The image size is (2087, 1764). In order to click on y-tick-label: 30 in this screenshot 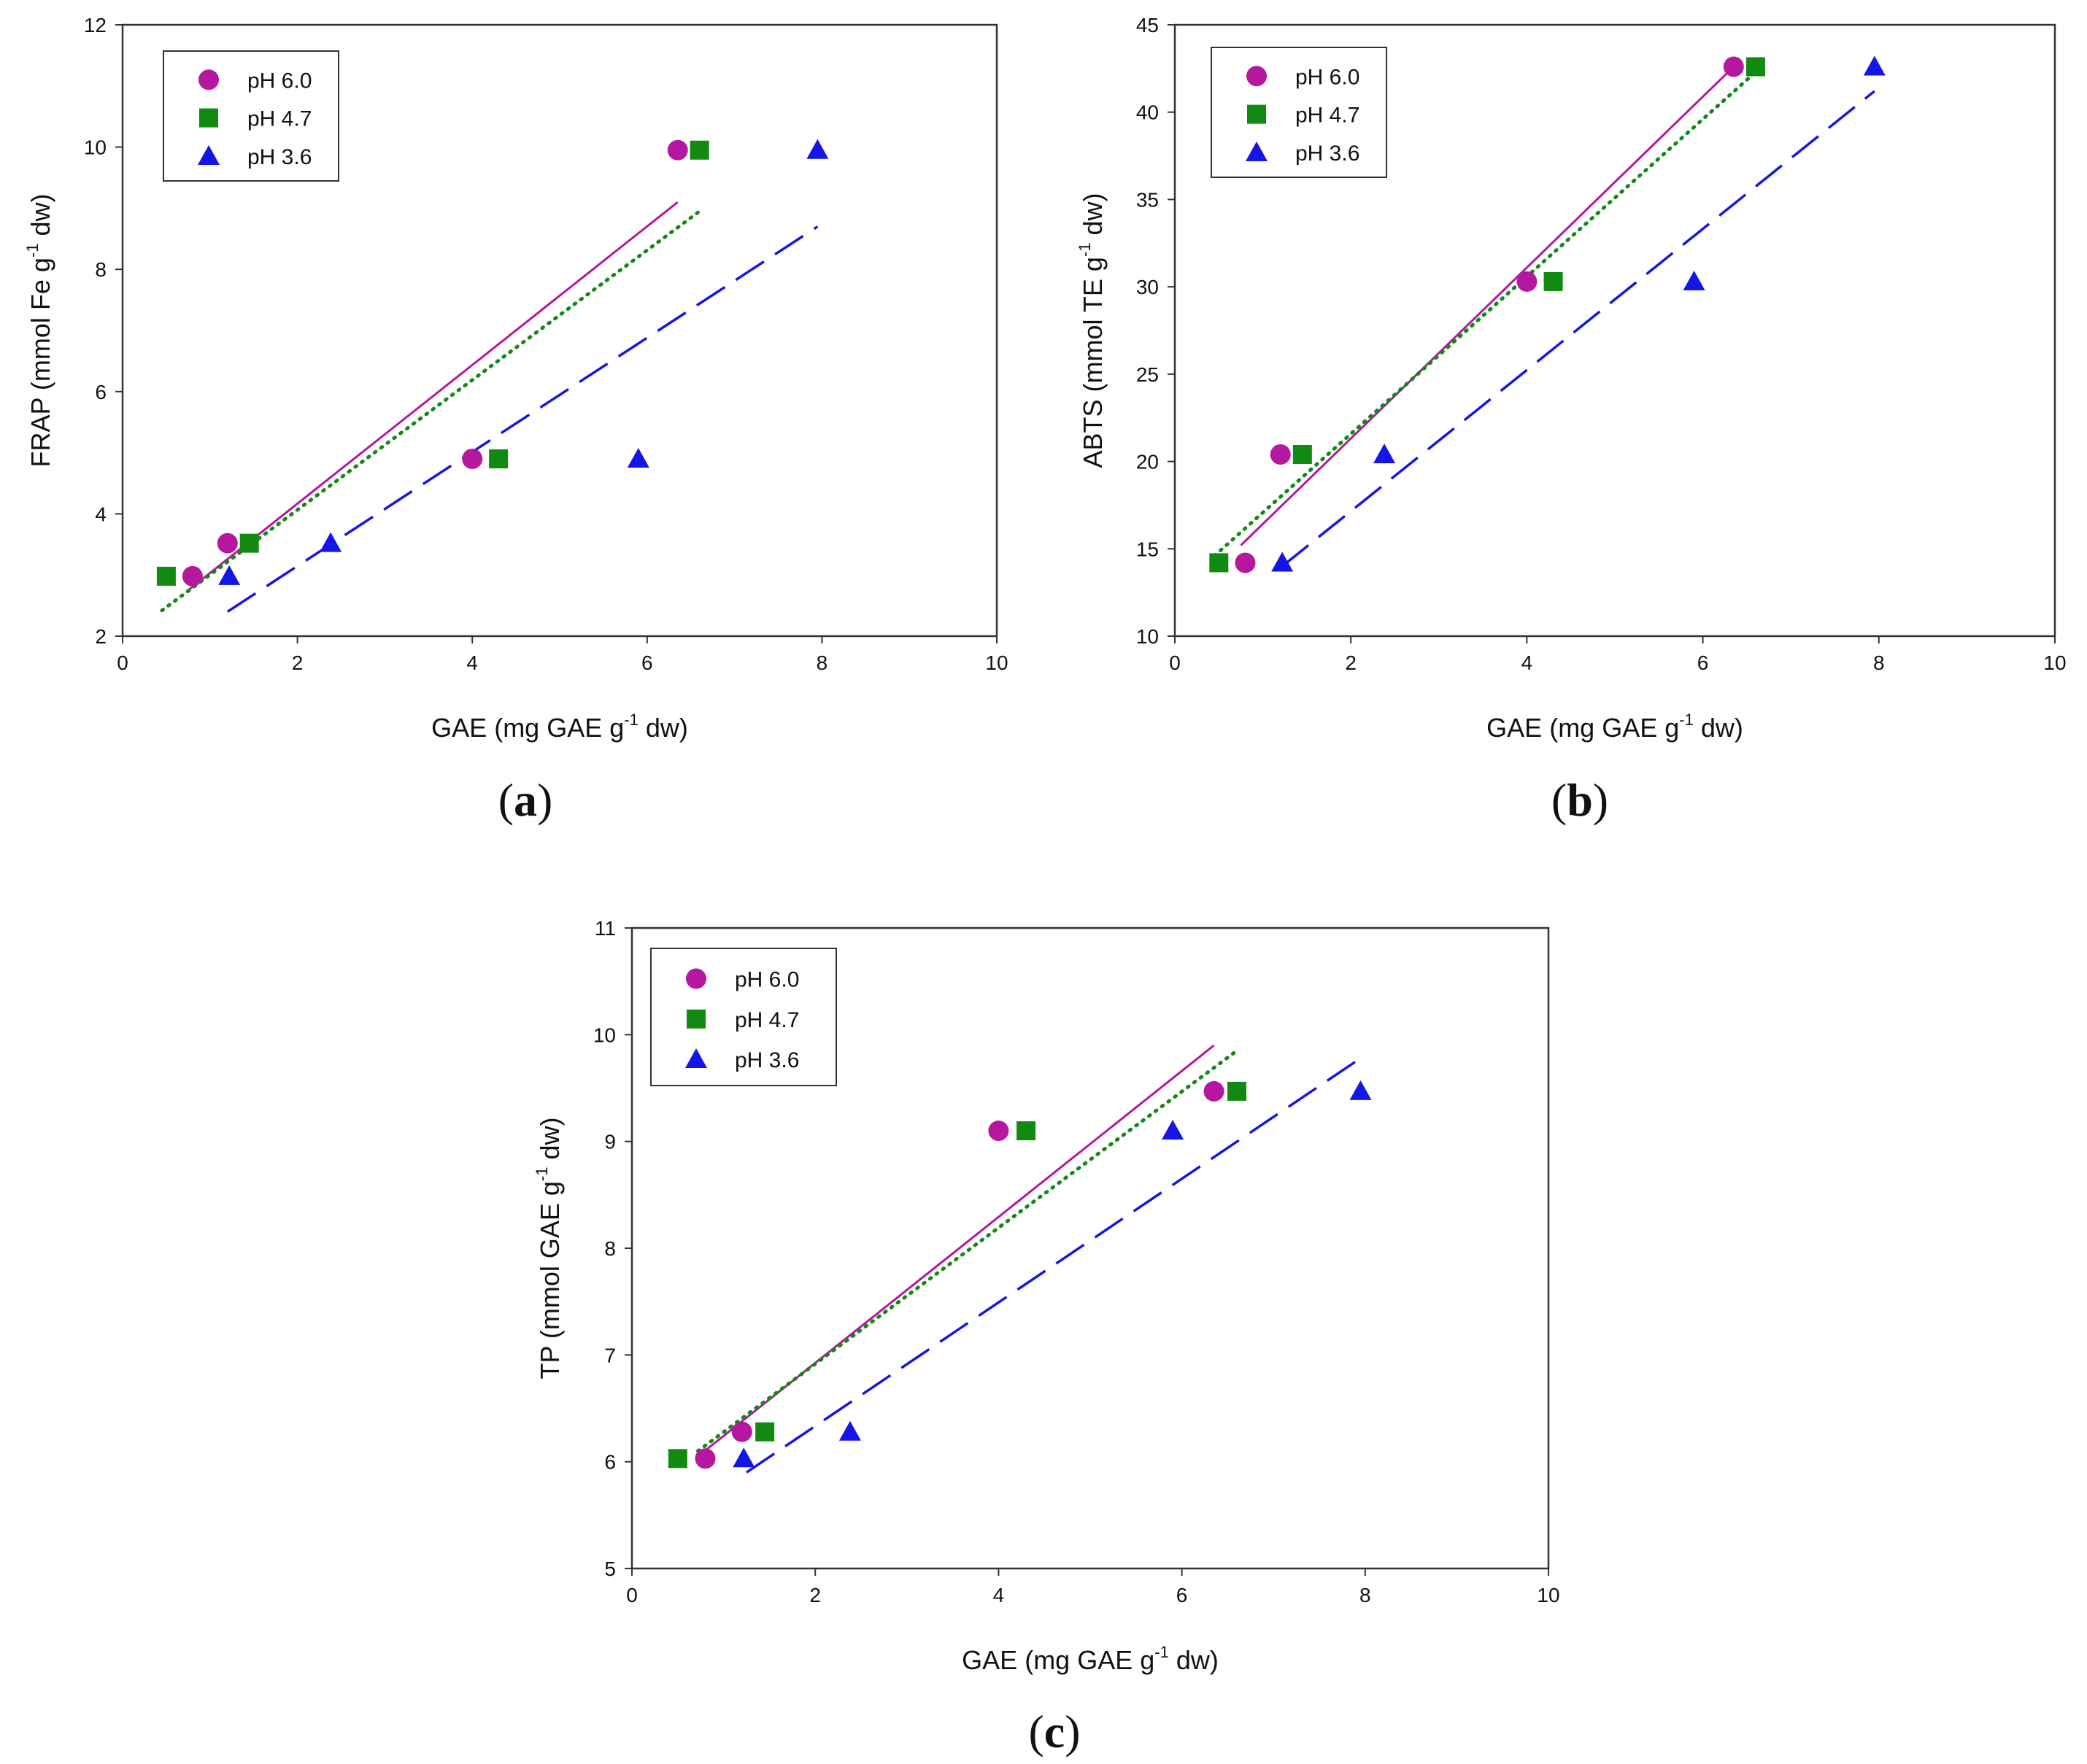, I will do `click(1147, 287)`.